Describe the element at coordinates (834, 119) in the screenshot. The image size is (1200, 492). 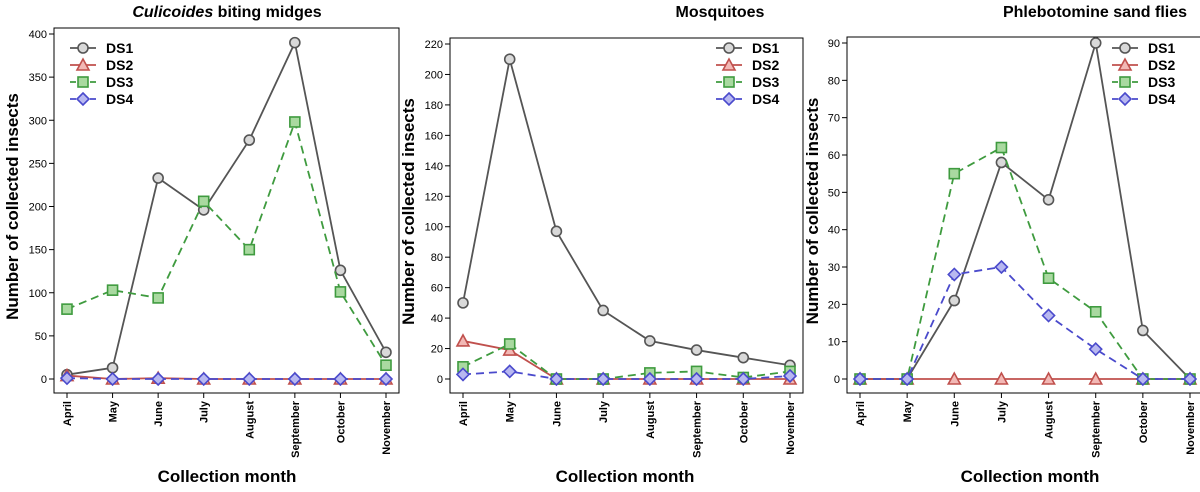
I see `y-tick-label: 70` at that location.